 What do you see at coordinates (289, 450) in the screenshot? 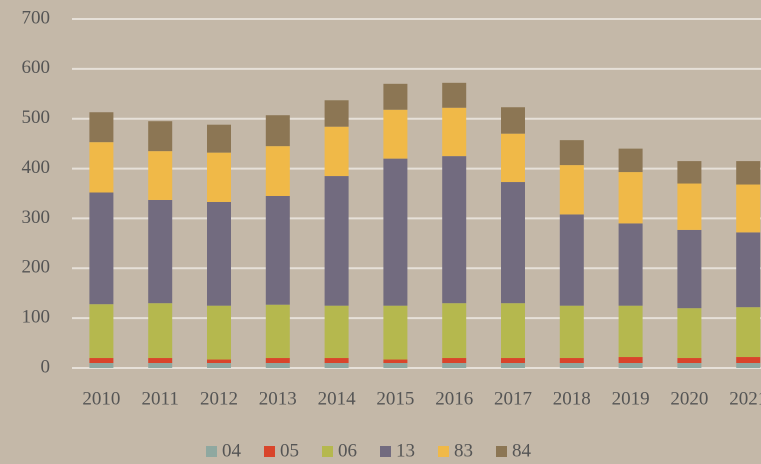
I see `legend-label: 05` at bounding box center [289, 450].